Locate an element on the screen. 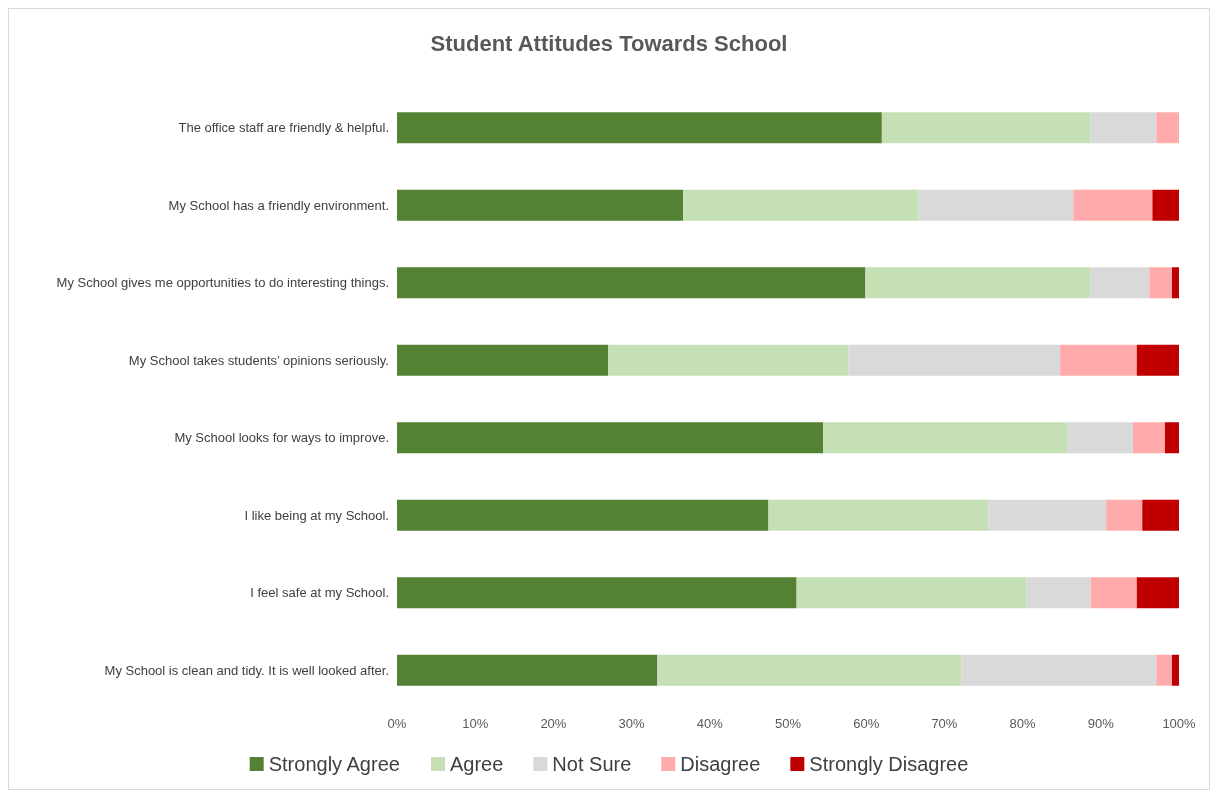 The image size is (1222, 796). x-tick-label: 70% is located at coordinates (944, 723).